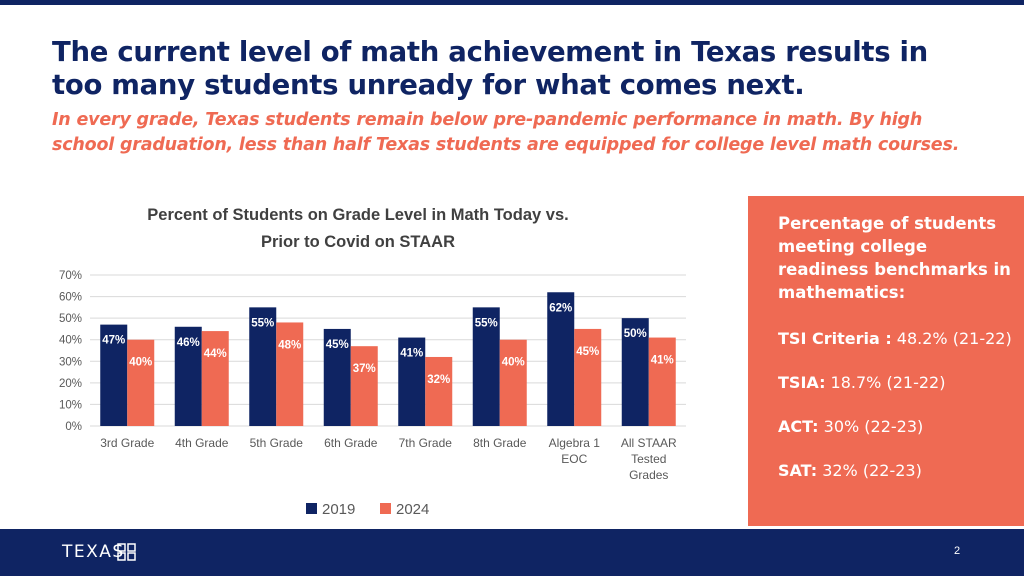  I want to click on chart-title: Prior to Covid on STAAR, so click(358, 242).